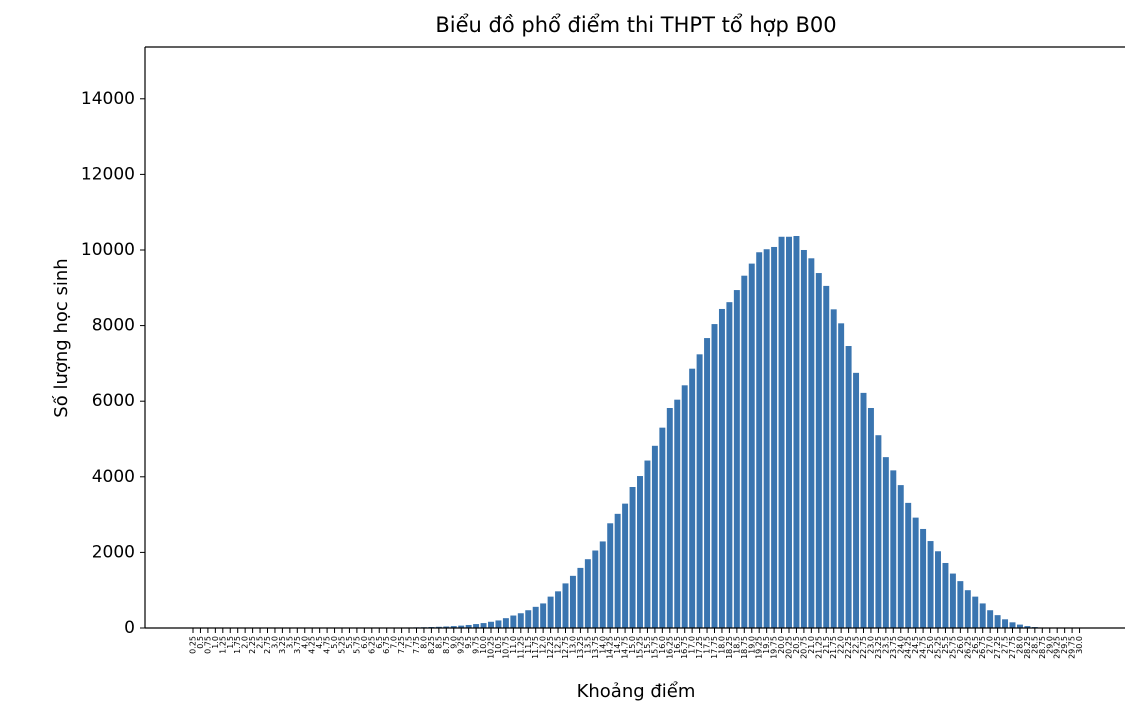  What do you see at coordinates (945, 645) in the screenshot?
I see `x-tick-label: 25.5` at bounding box center [945, 645].